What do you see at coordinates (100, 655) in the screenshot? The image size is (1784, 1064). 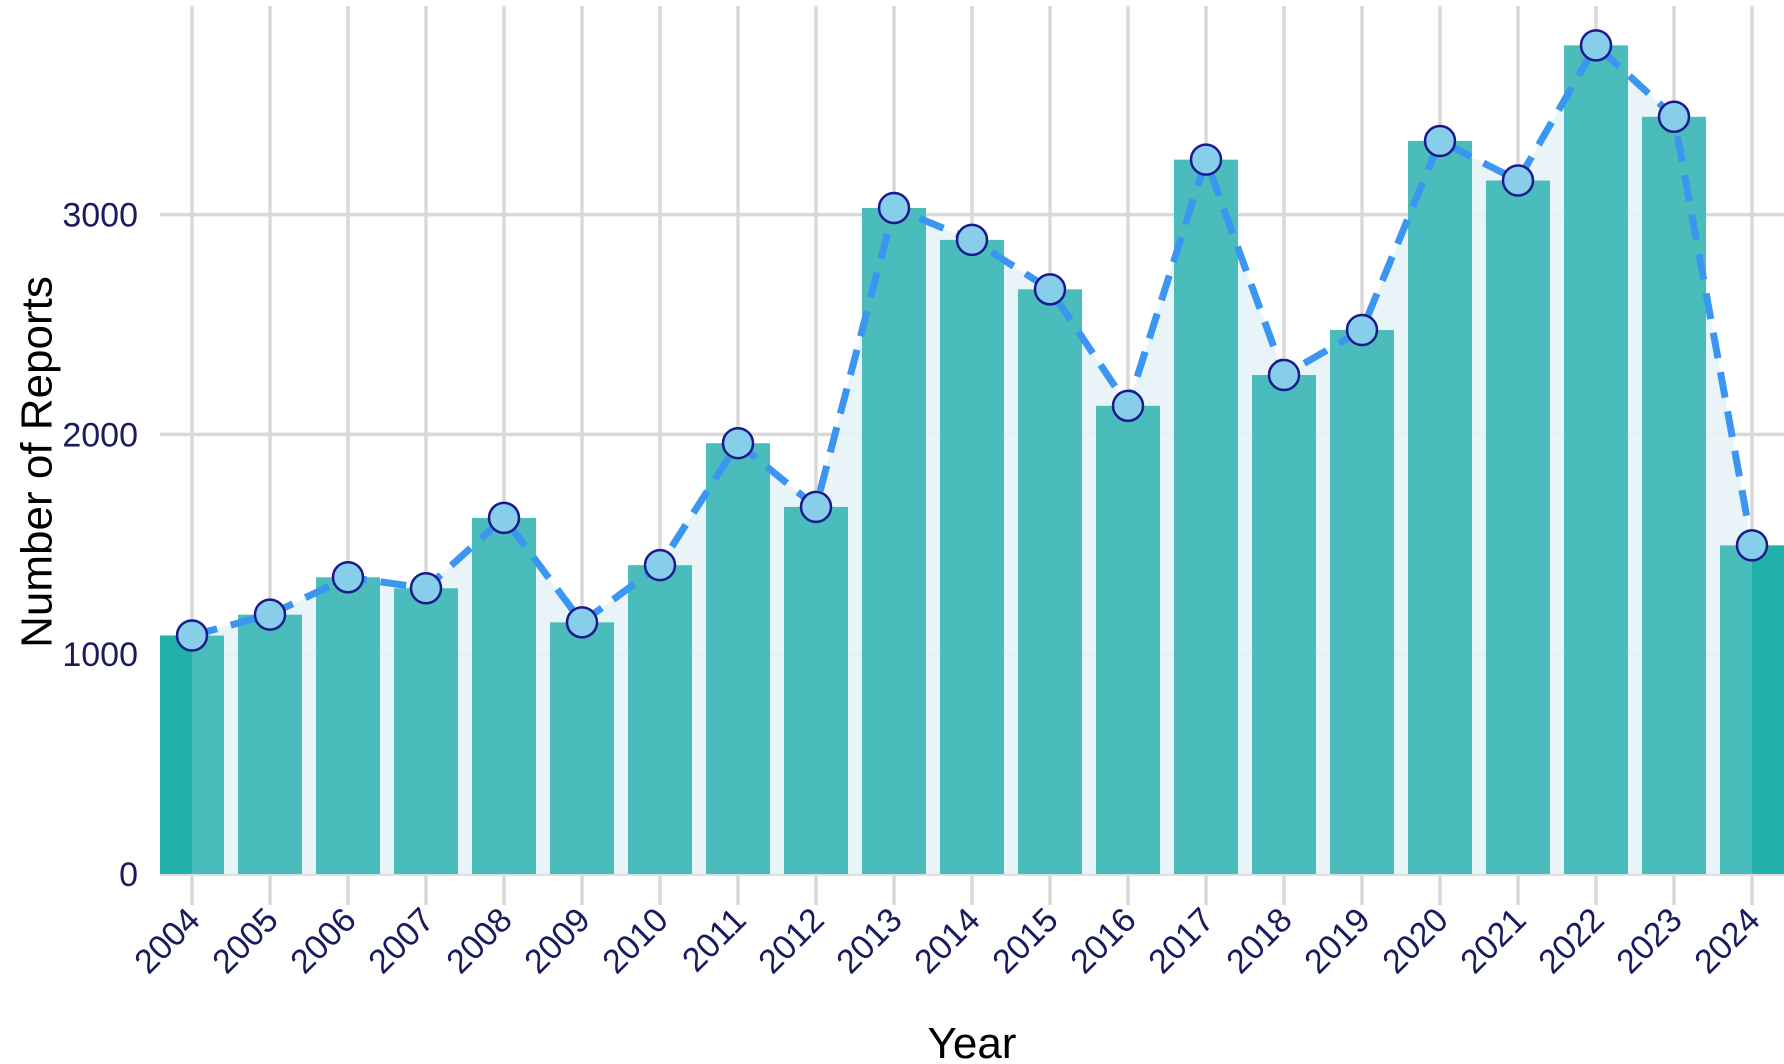 I see `y-tick-label: 1000` at bounding box center [100, 655].